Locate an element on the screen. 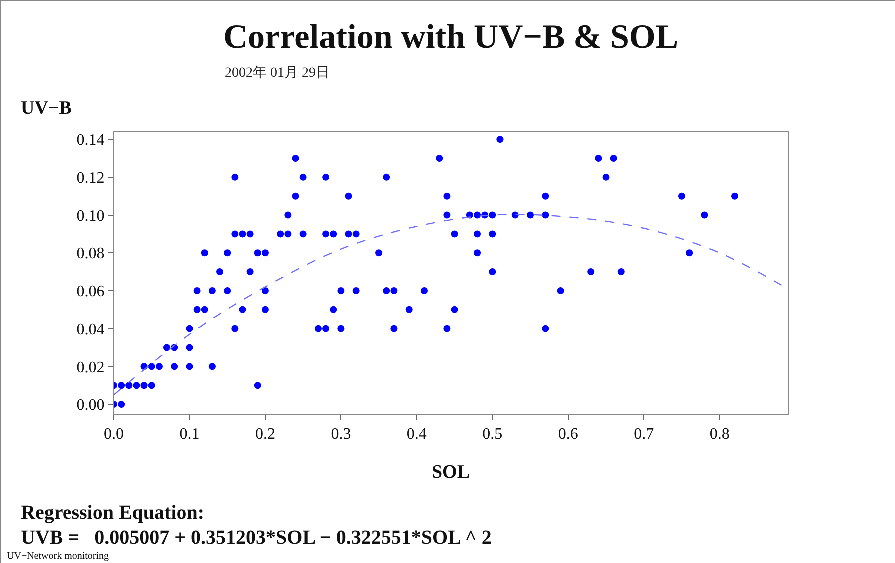  x-tick-label: 0.6 is located at coordinates (568, 435).